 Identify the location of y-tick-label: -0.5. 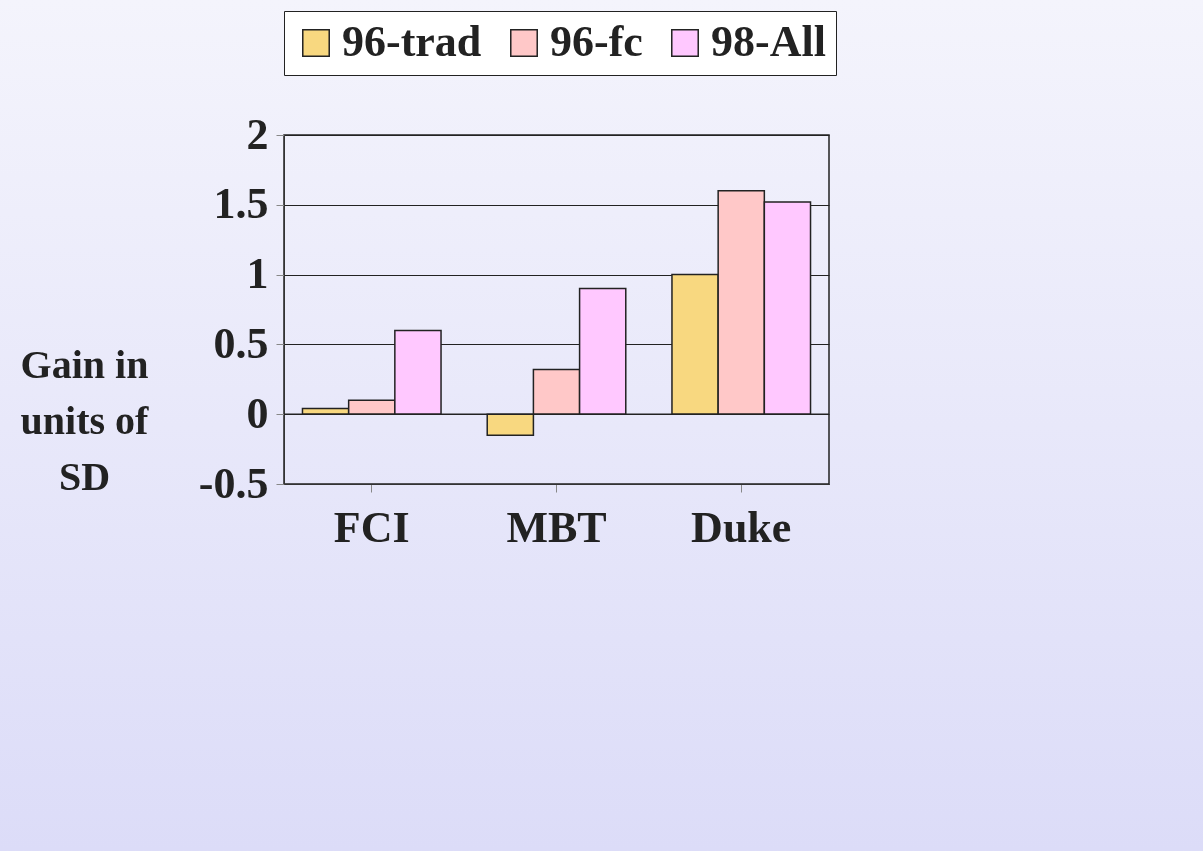
(233, 483).